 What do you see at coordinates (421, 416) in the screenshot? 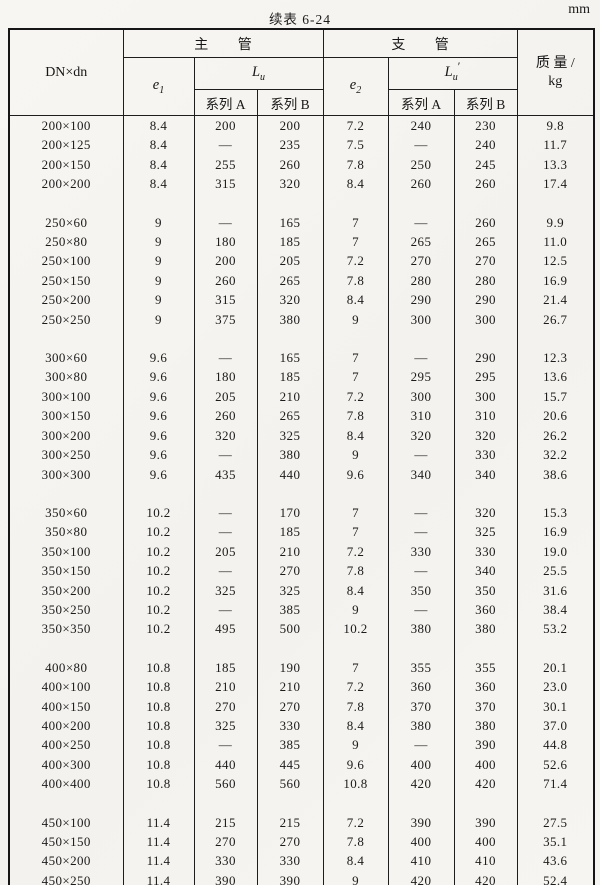
I see `table-cell: 310` at bounding box center [421, 416].